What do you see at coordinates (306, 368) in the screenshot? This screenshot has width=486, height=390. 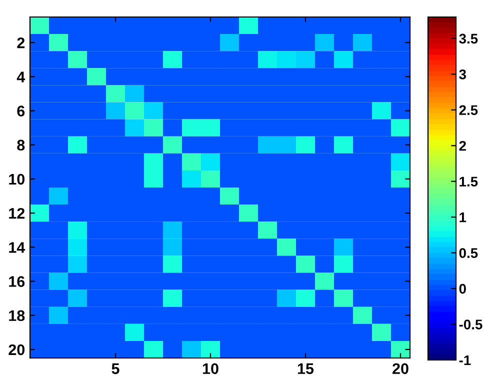 I see `x-tick-label: 15` at bounding box center [306, 368].